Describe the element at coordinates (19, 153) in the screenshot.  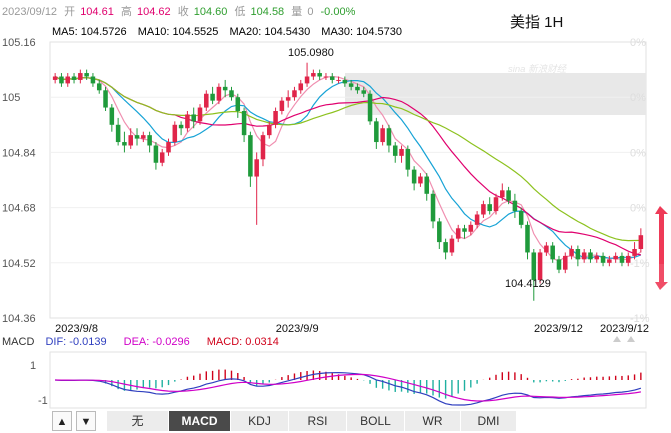
I see `y-tick-label: 104.84` at that location.